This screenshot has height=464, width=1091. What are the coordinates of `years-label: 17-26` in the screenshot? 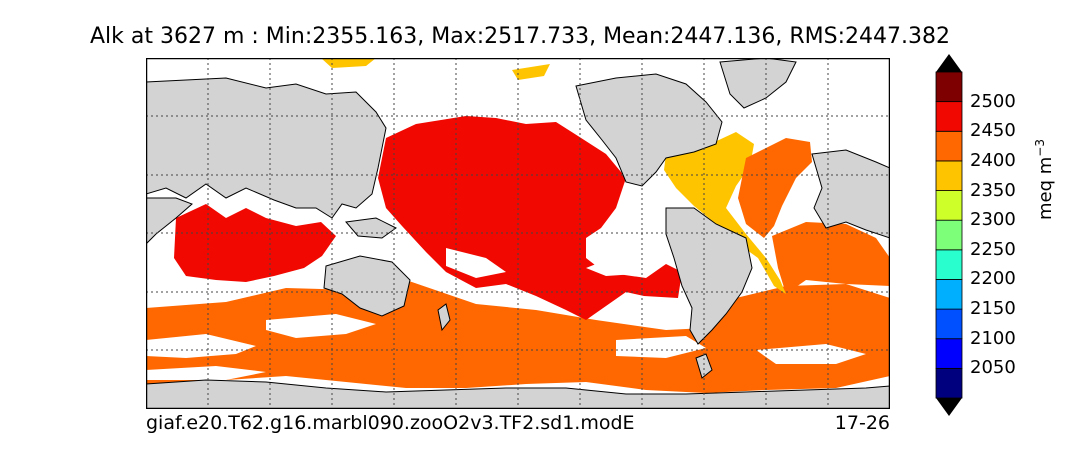 It's located at (862, 423).